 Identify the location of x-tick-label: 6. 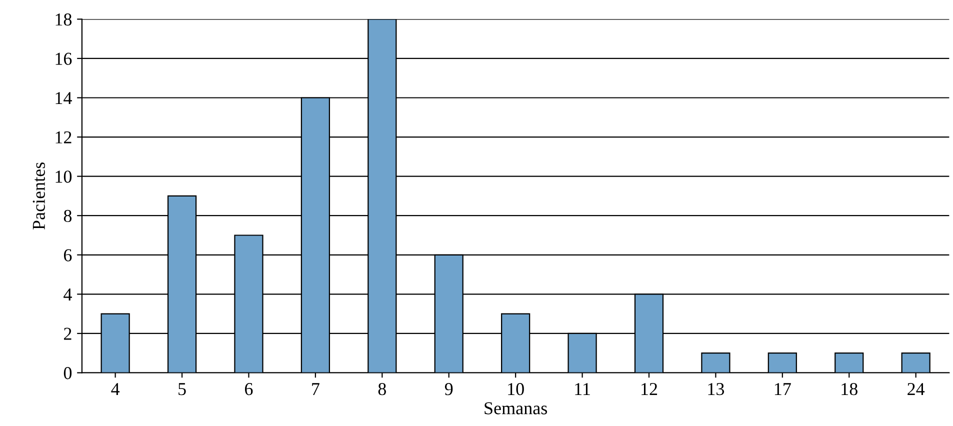
(248, 389).